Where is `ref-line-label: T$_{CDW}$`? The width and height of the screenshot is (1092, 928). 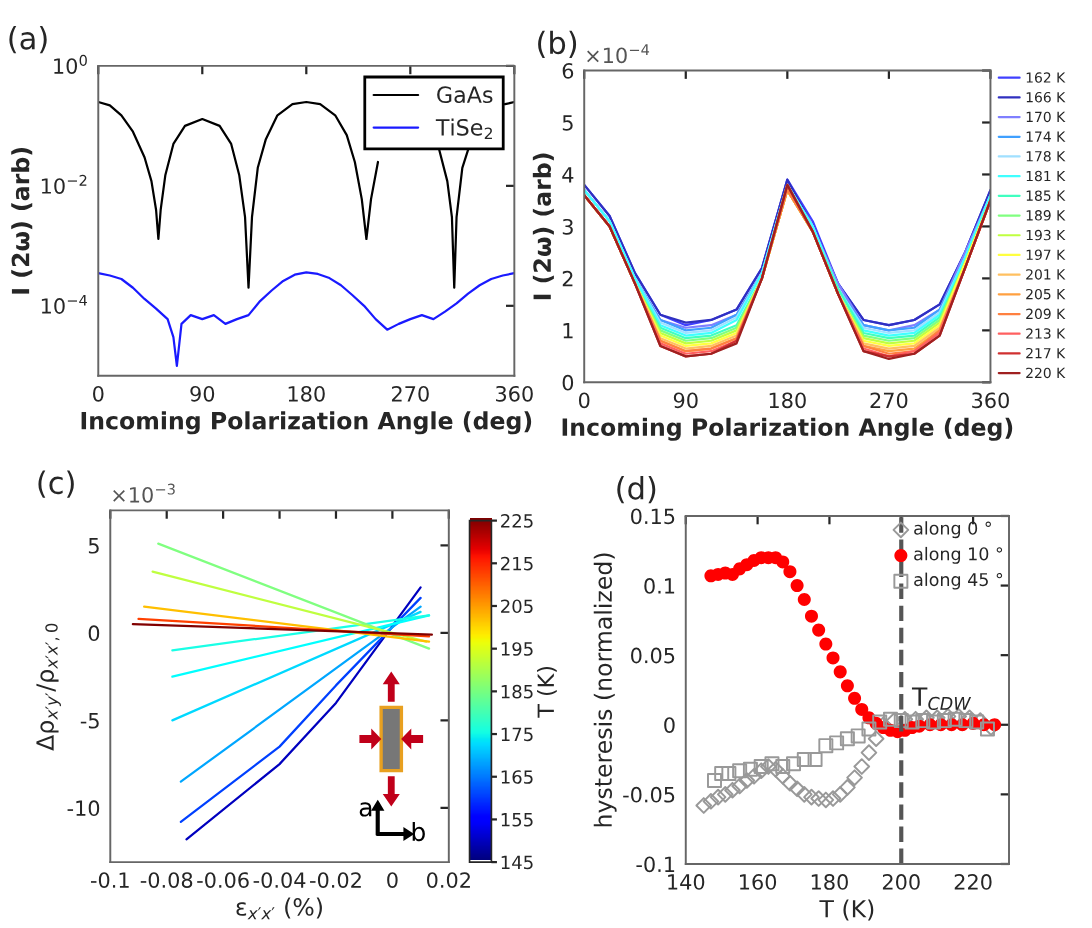
ref-line-label: T$_{CDW}$ is located at coordinates (941, 698).